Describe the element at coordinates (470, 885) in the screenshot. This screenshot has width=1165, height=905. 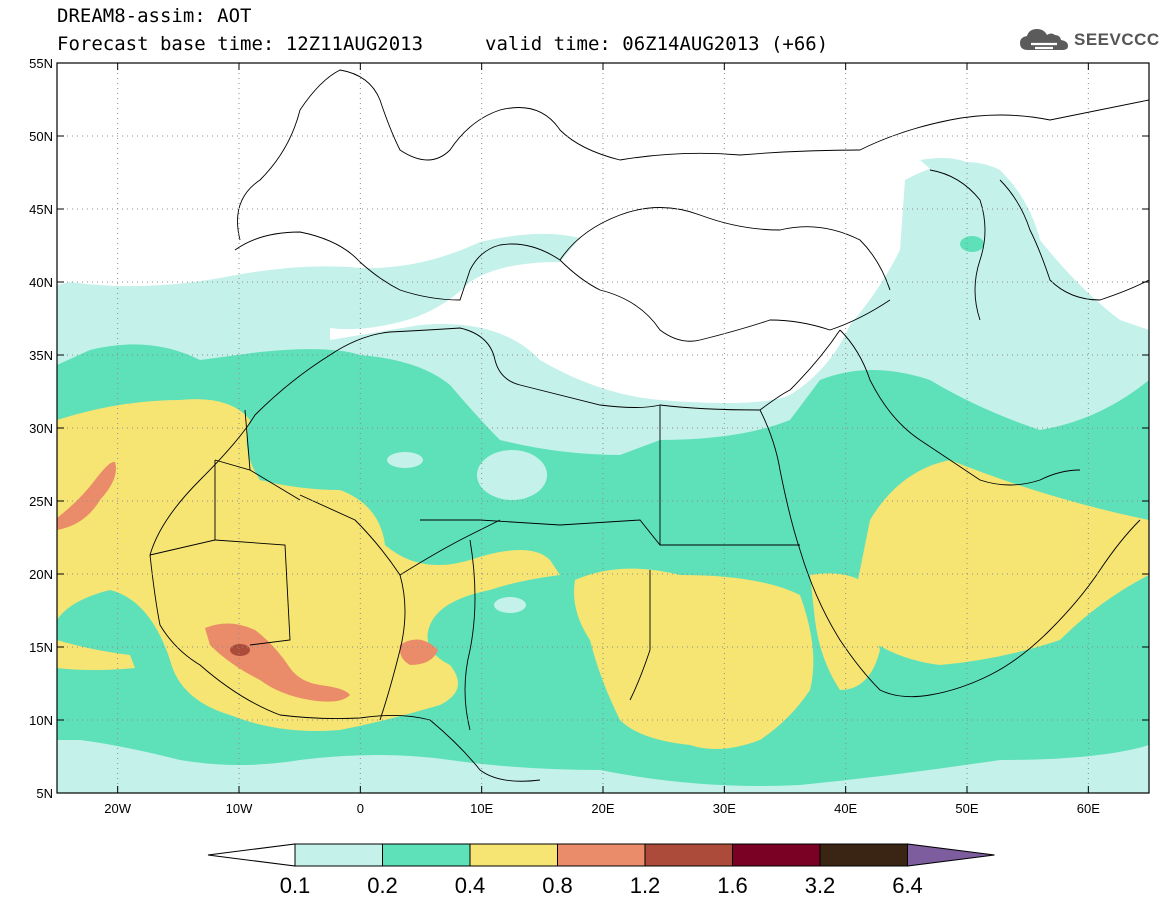
I see `colorbar-level-label: 0.4` at that location.